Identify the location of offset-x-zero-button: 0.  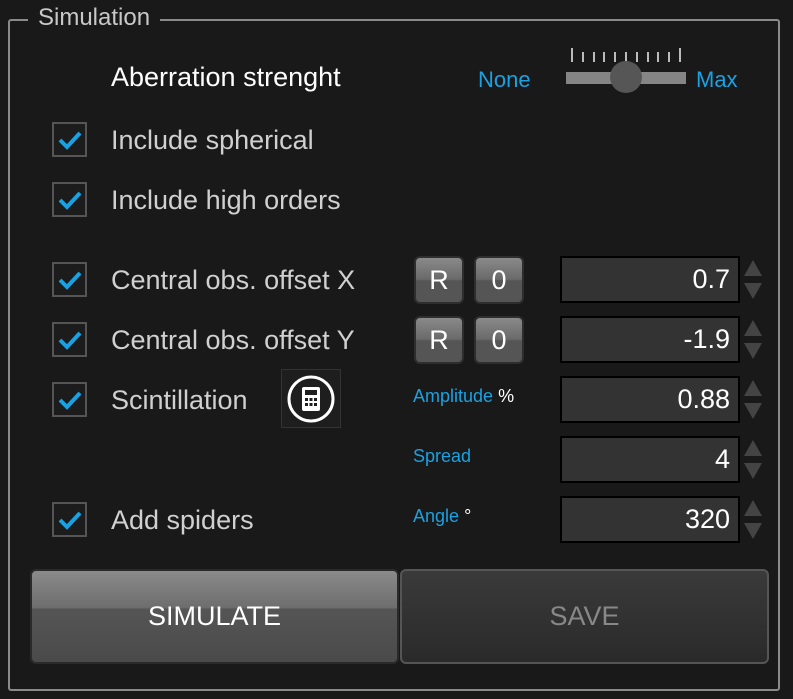
(499, 280).